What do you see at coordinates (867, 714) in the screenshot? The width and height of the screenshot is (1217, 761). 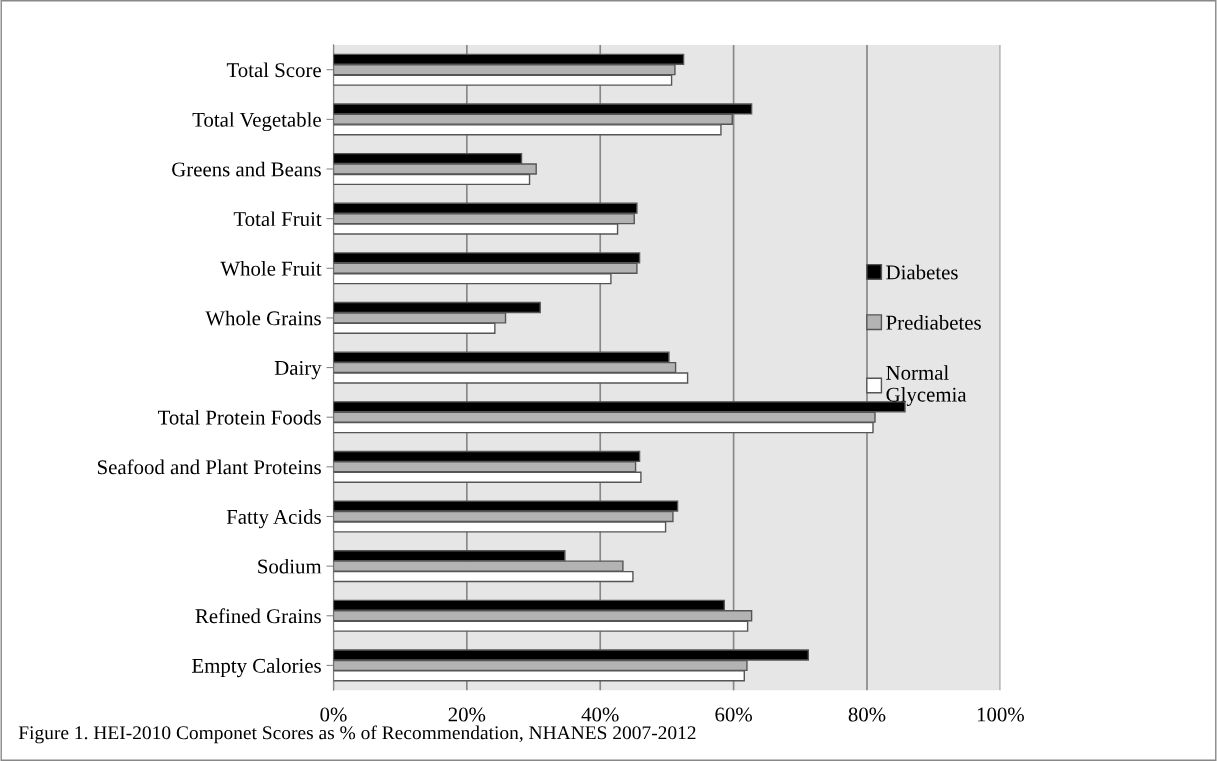 I see `x-tick-label: 80%` at bounding box center [867, 714].